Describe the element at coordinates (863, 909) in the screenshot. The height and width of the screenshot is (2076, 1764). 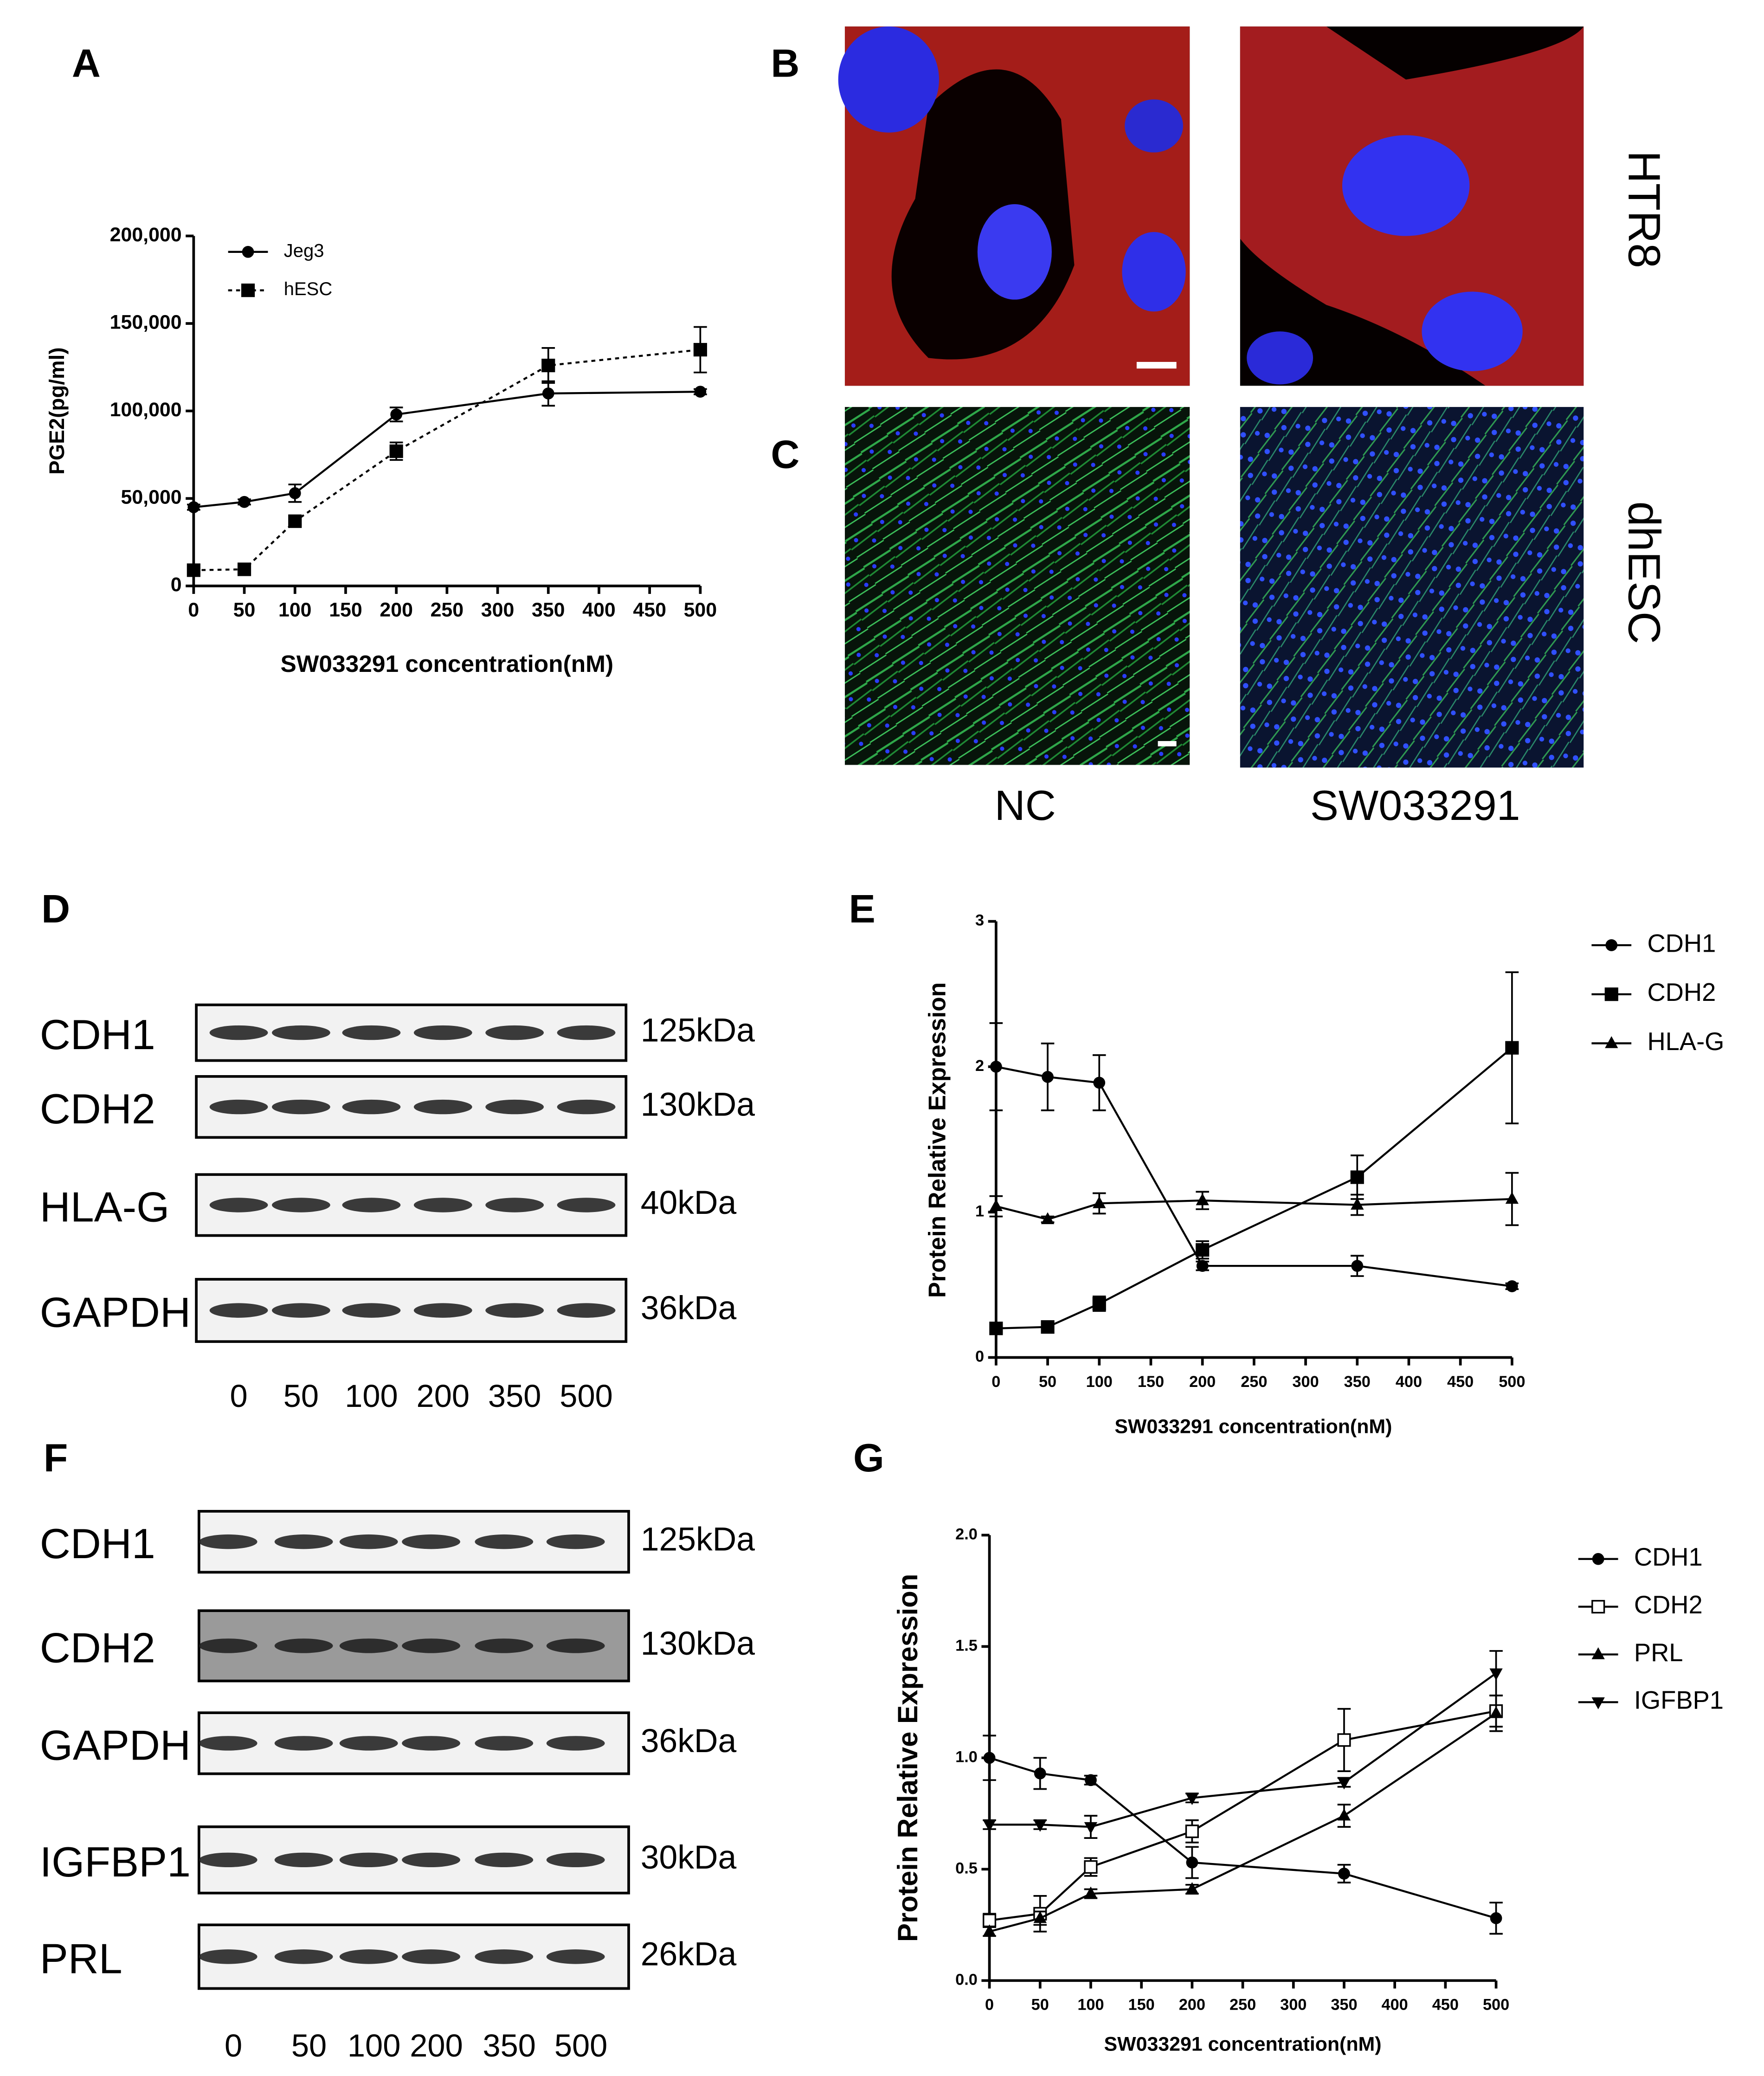
I see `panel-label: E` at that location.